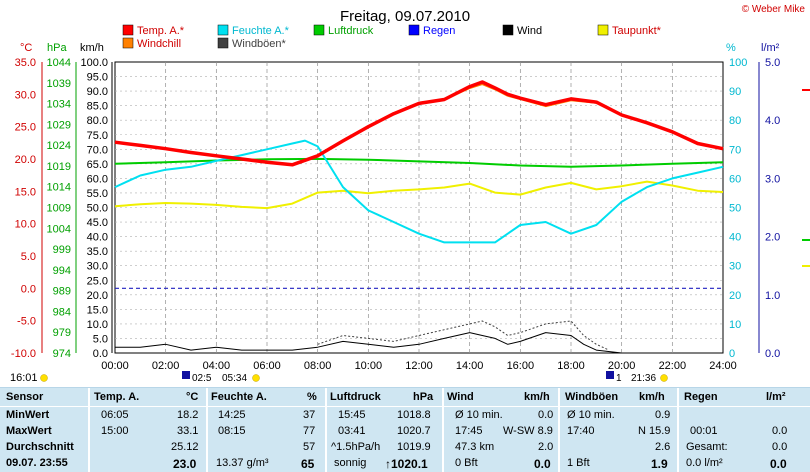 The width and height of the screenshot is (810, 472). Describe the element at coordinates (414, 447) in the screenshot. I see `avg-pressure-value: 1019.9` at that location.